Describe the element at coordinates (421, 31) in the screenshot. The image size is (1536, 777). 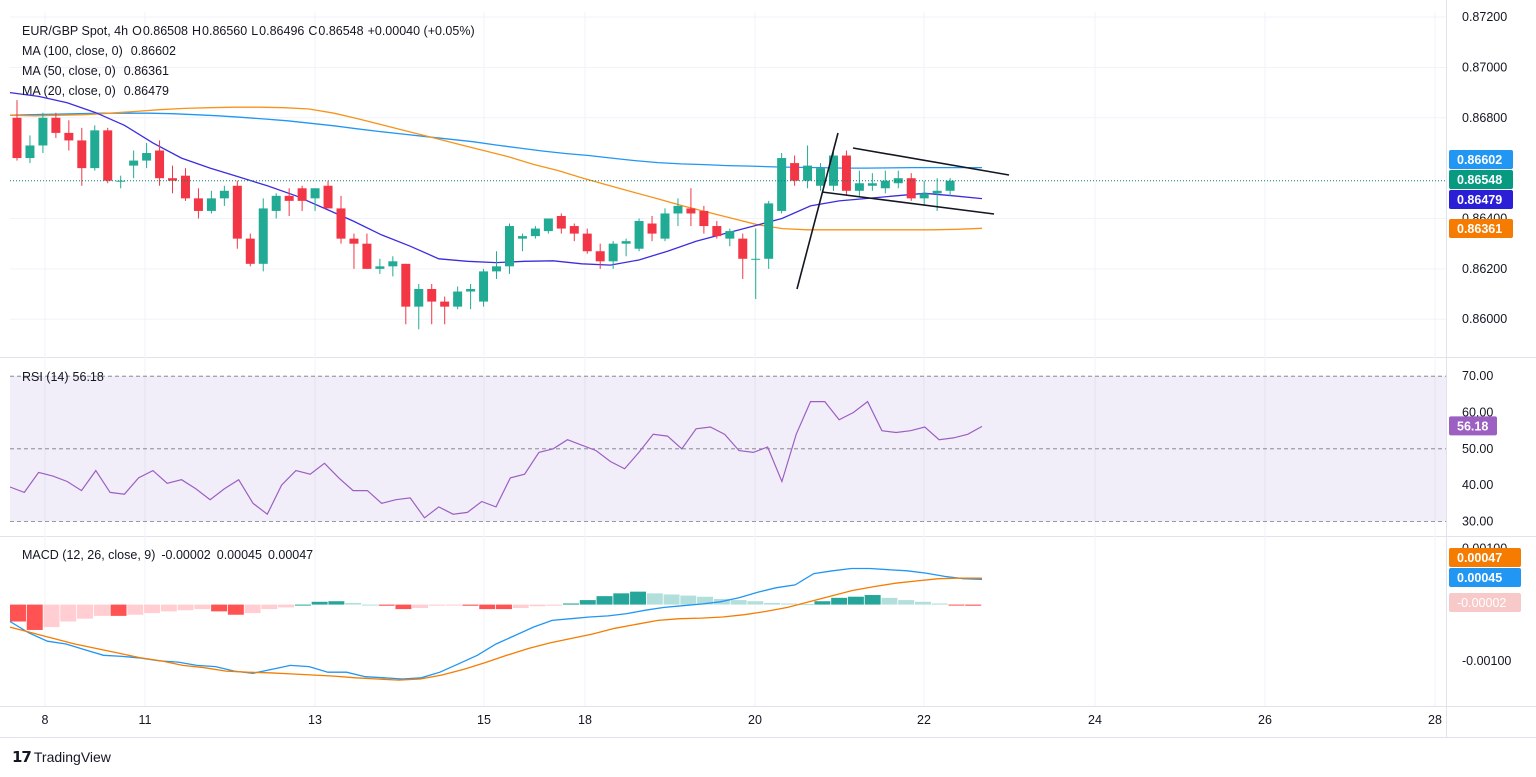
I see `change-value: +0.00040 (+0.05%)` at that location.